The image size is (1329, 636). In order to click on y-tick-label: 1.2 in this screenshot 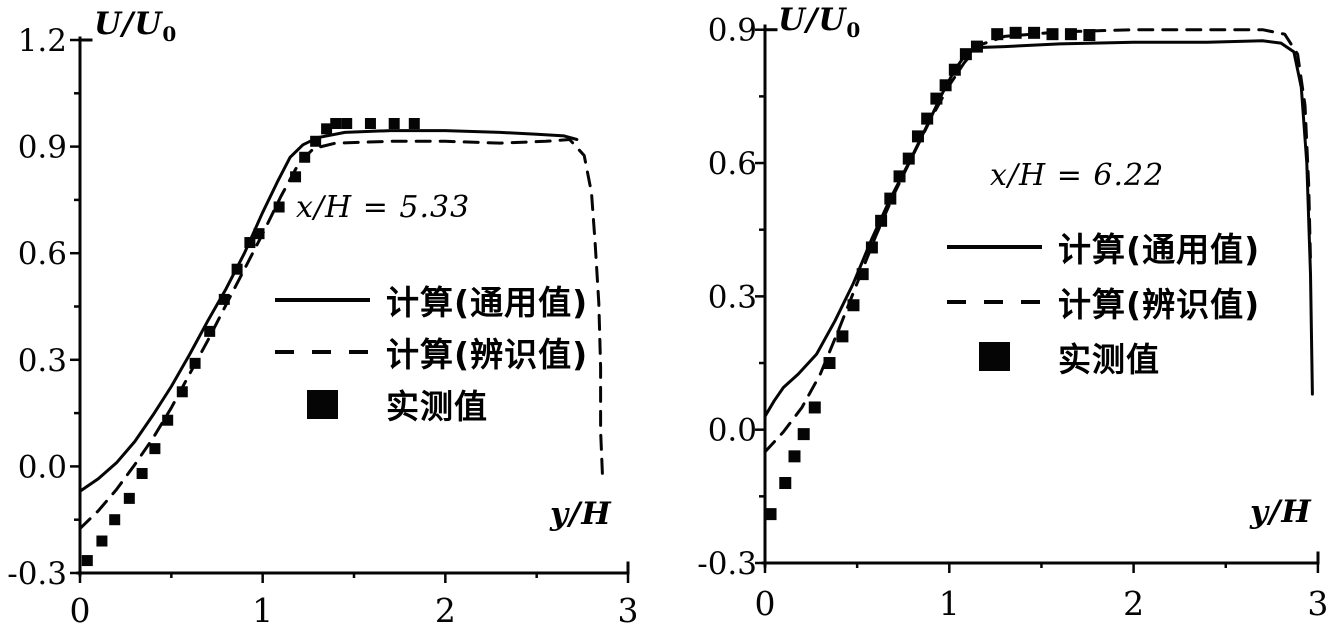, I will do `click(42, 41)`.